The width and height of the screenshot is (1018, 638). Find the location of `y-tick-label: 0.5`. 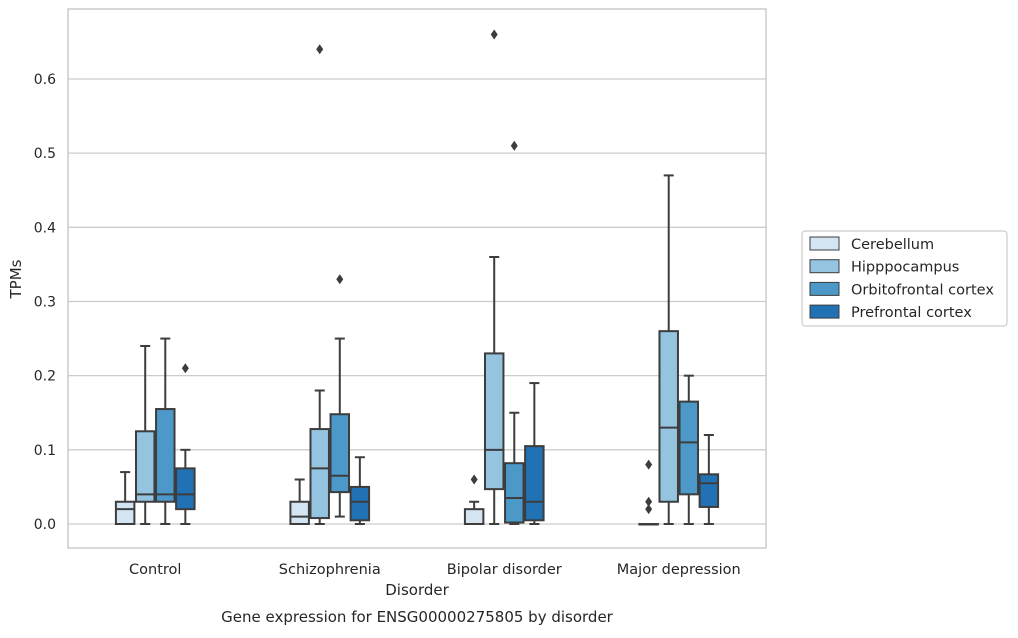

y-tick-label: 0.5 is located at coordinates (45, 154).